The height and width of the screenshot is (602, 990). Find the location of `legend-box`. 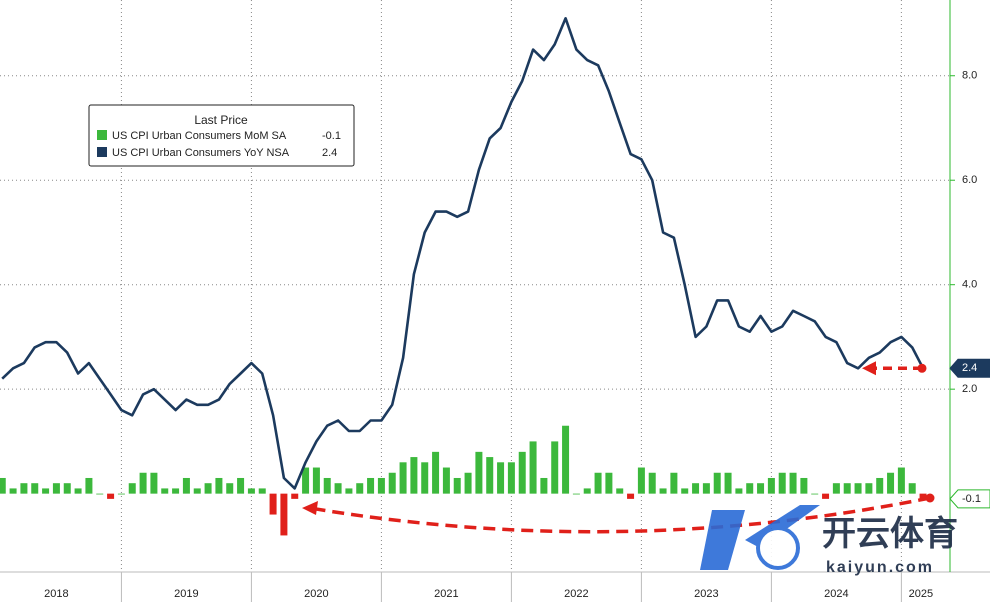

legend-box is located at coordinates (221, 135).